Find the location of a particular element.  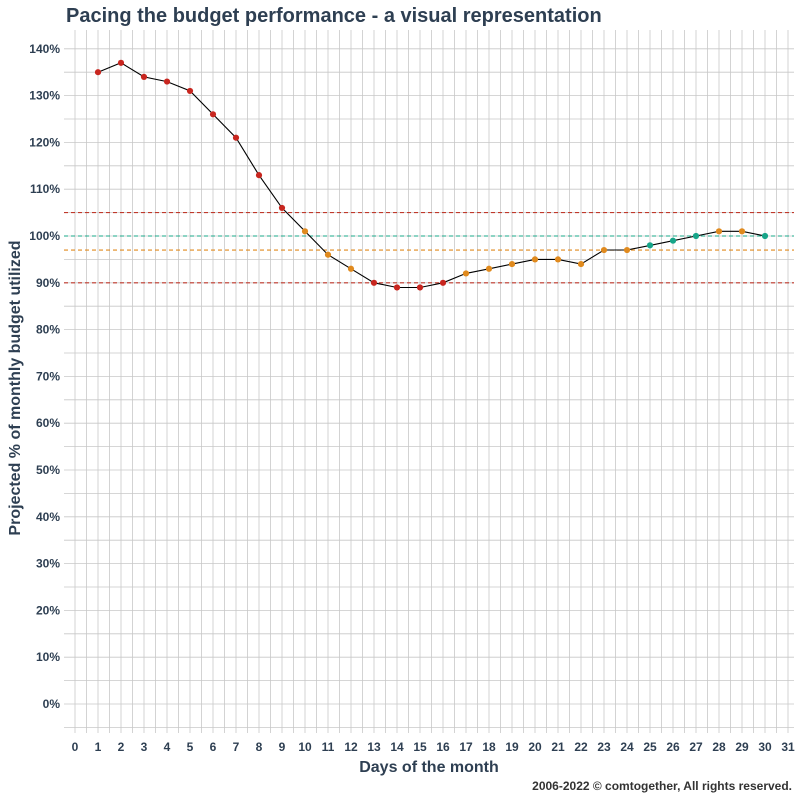

x-tick-label: 2 is located at coordinates (121, 747).